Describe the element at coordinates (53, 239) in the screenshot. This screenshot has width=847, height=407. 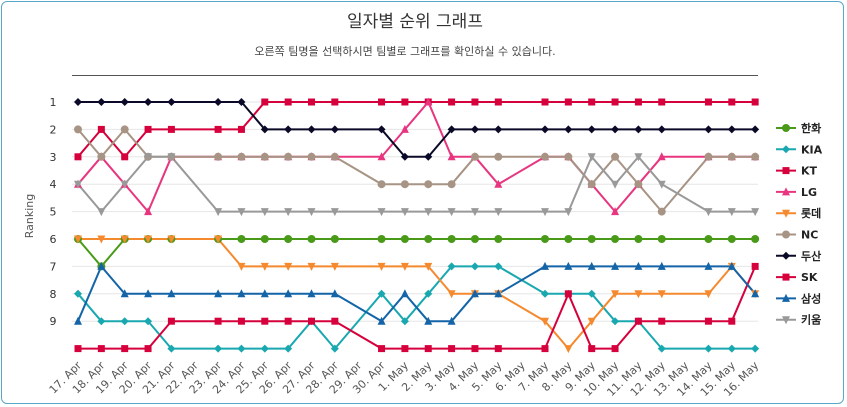
I see `y-tick-label-6: 6` at that location.